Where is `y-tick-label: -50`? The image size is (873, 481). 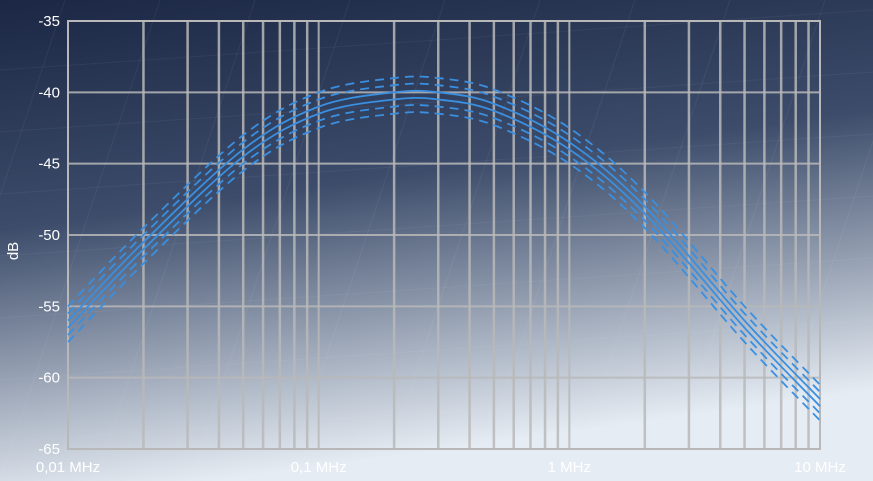 y-tick-label: -50 is located at coordinates (49, 235).